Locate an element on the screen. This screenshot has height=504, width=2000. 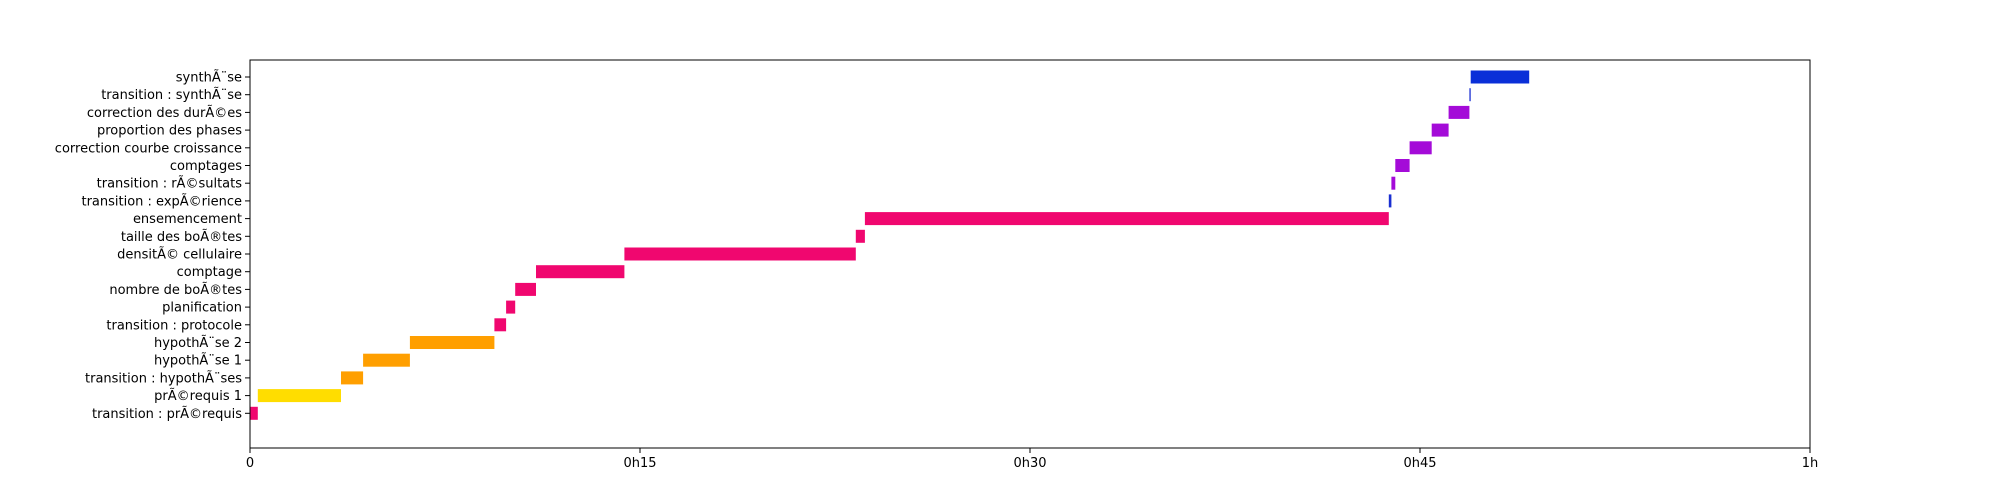
y-tick-label: hypothÃ¨se 1 is located at coordinates (198, 361).